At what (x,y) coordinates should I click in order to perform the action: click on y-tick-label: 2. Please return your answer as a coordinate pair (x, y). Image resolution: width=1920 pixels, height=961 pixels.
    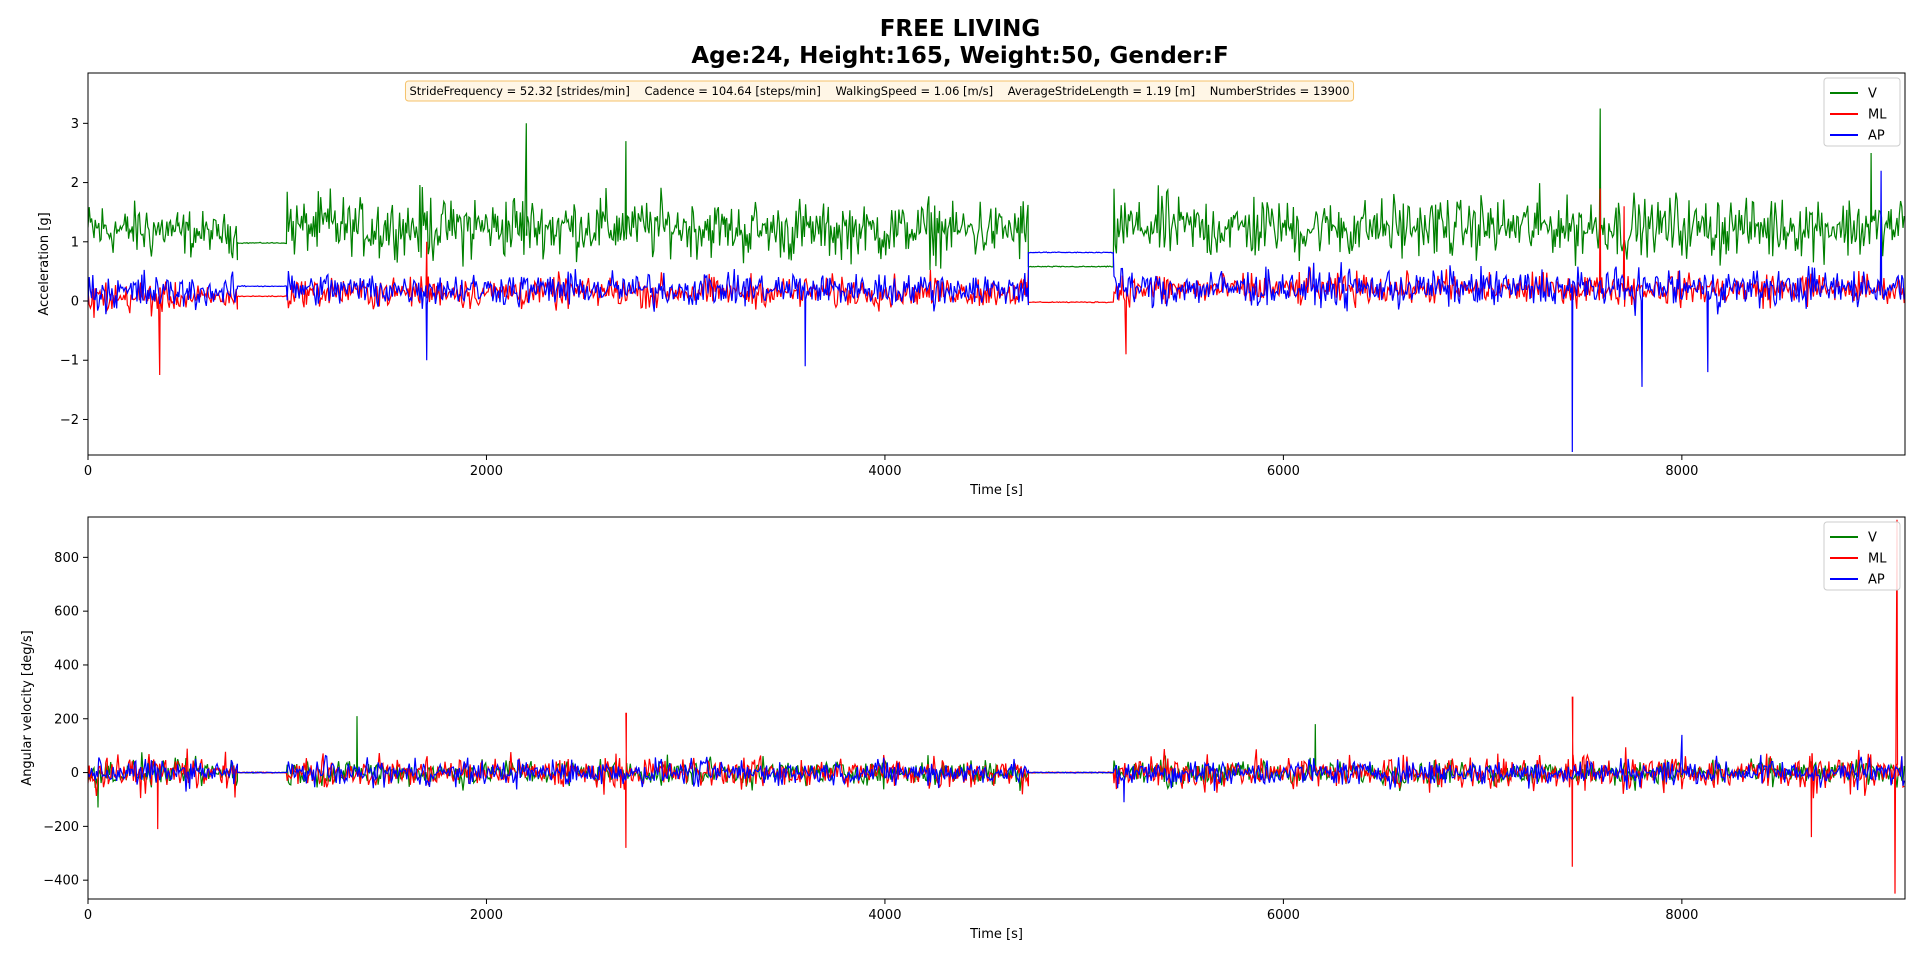
    Looking at the image, I should click on (75, 183).